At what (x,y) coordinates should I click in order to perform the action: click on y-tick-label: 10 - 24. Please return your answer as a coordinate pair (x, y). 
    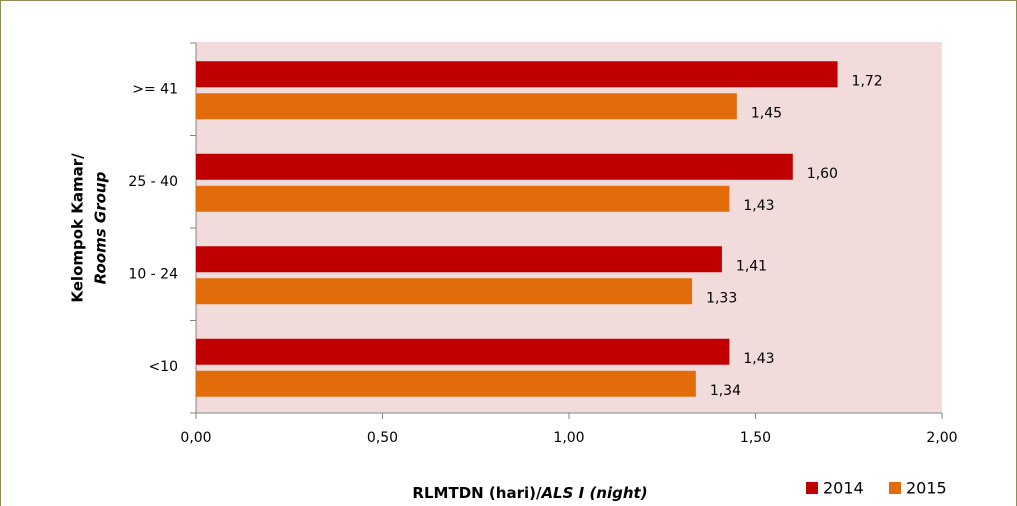
    Looking at the image, I should click on (153, 274).